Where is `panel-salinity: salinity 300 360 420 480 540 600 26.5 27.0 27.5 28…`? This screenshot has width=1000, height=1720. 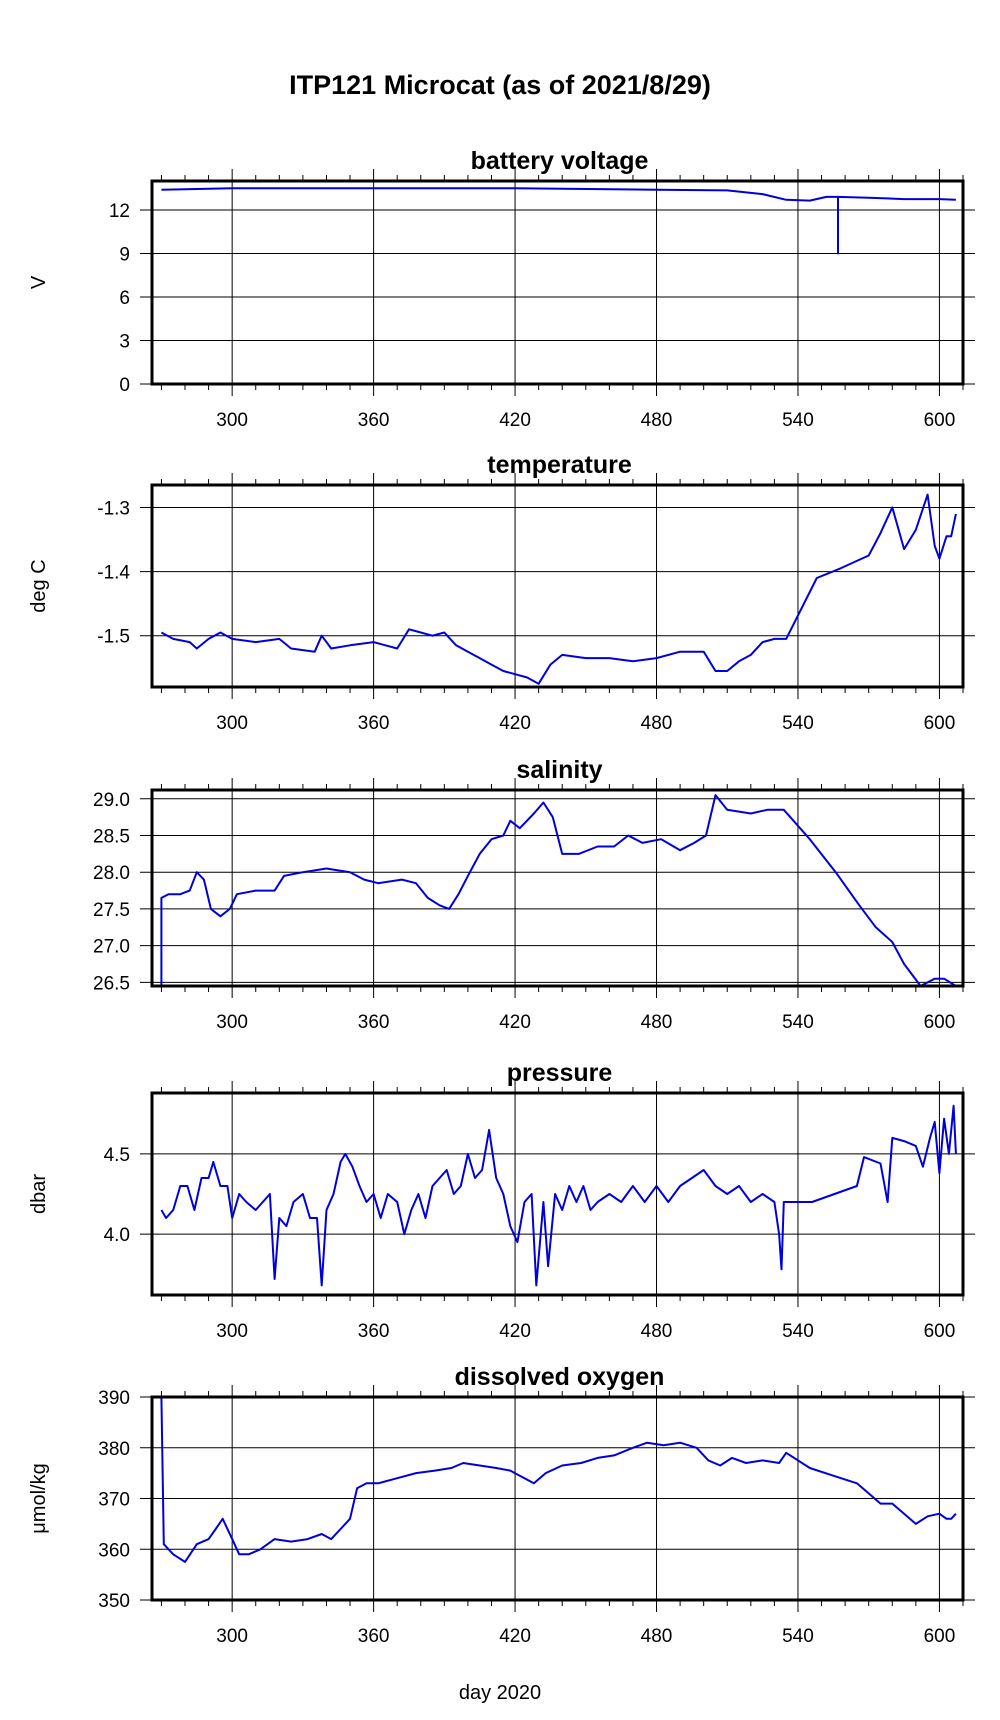
panel-salinity: salinity 300 360 420 480 540 600 26.5 27.0 27.5 28… is located at coordinates (534, 894).